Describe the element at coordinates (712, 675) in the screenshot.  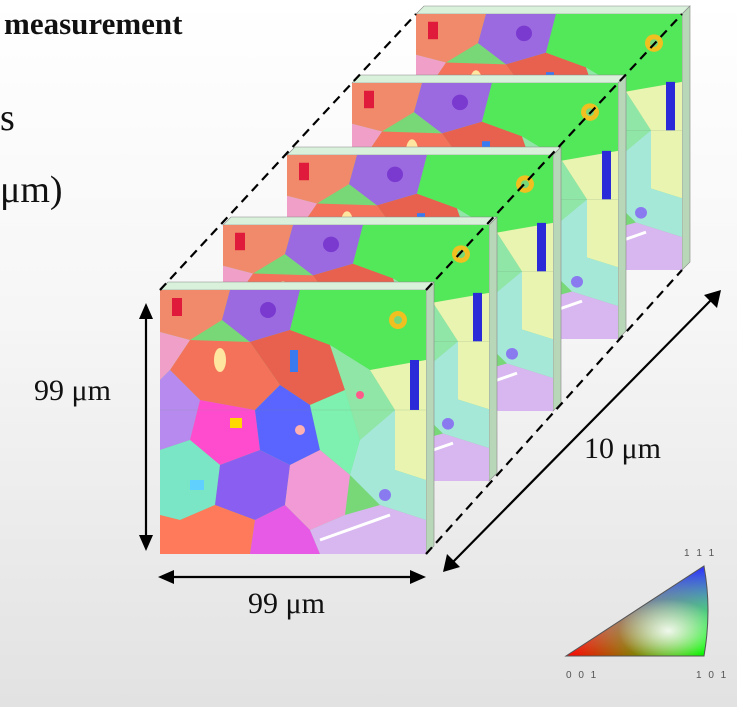
I see `ipf-label-101: 1 0 1` at that location.